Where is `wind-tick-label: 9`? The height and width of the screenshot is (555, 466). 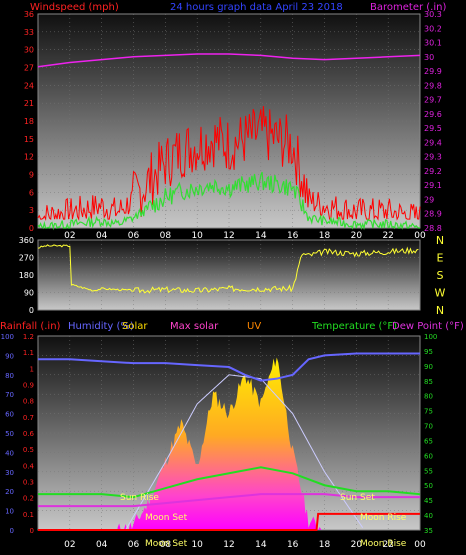 wind-tick-label: 9 is located at coordinates (31, 175).